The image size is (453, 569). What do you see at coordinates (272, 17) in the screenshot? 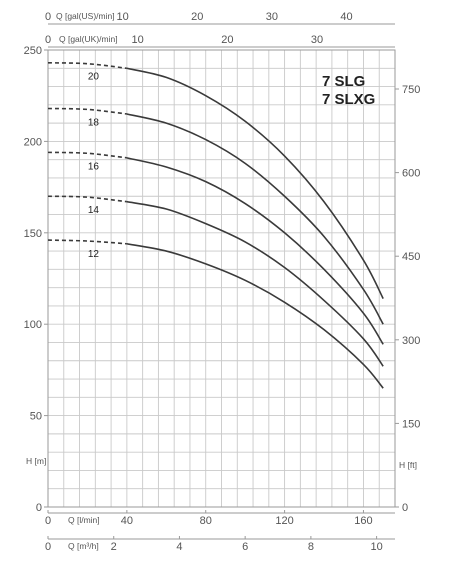
I see `x-tick-label-gal-us: 30` at bounding box center [272, 17].